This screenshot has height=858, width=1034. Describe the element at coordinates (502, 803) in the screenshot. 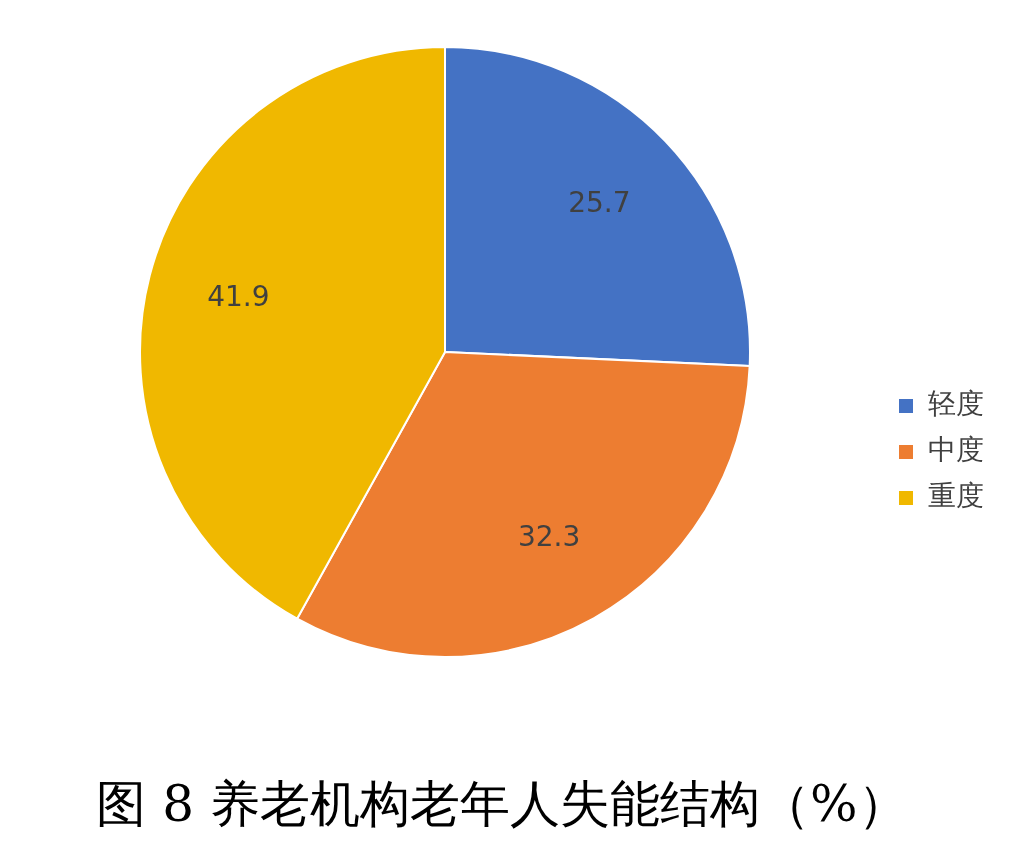

I see `text: 图 8 养老机构老年人失能结构（%）` at that location.